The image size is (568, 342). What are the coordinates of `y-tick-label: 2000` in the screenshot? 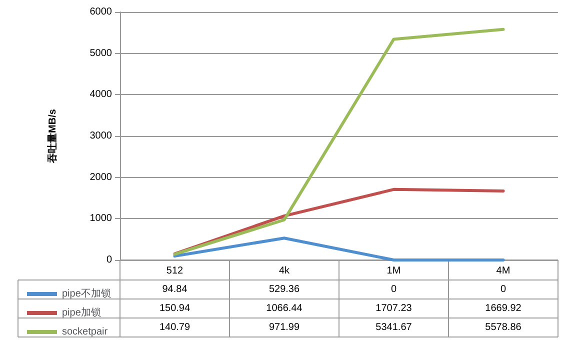 It's located at (101, 177).